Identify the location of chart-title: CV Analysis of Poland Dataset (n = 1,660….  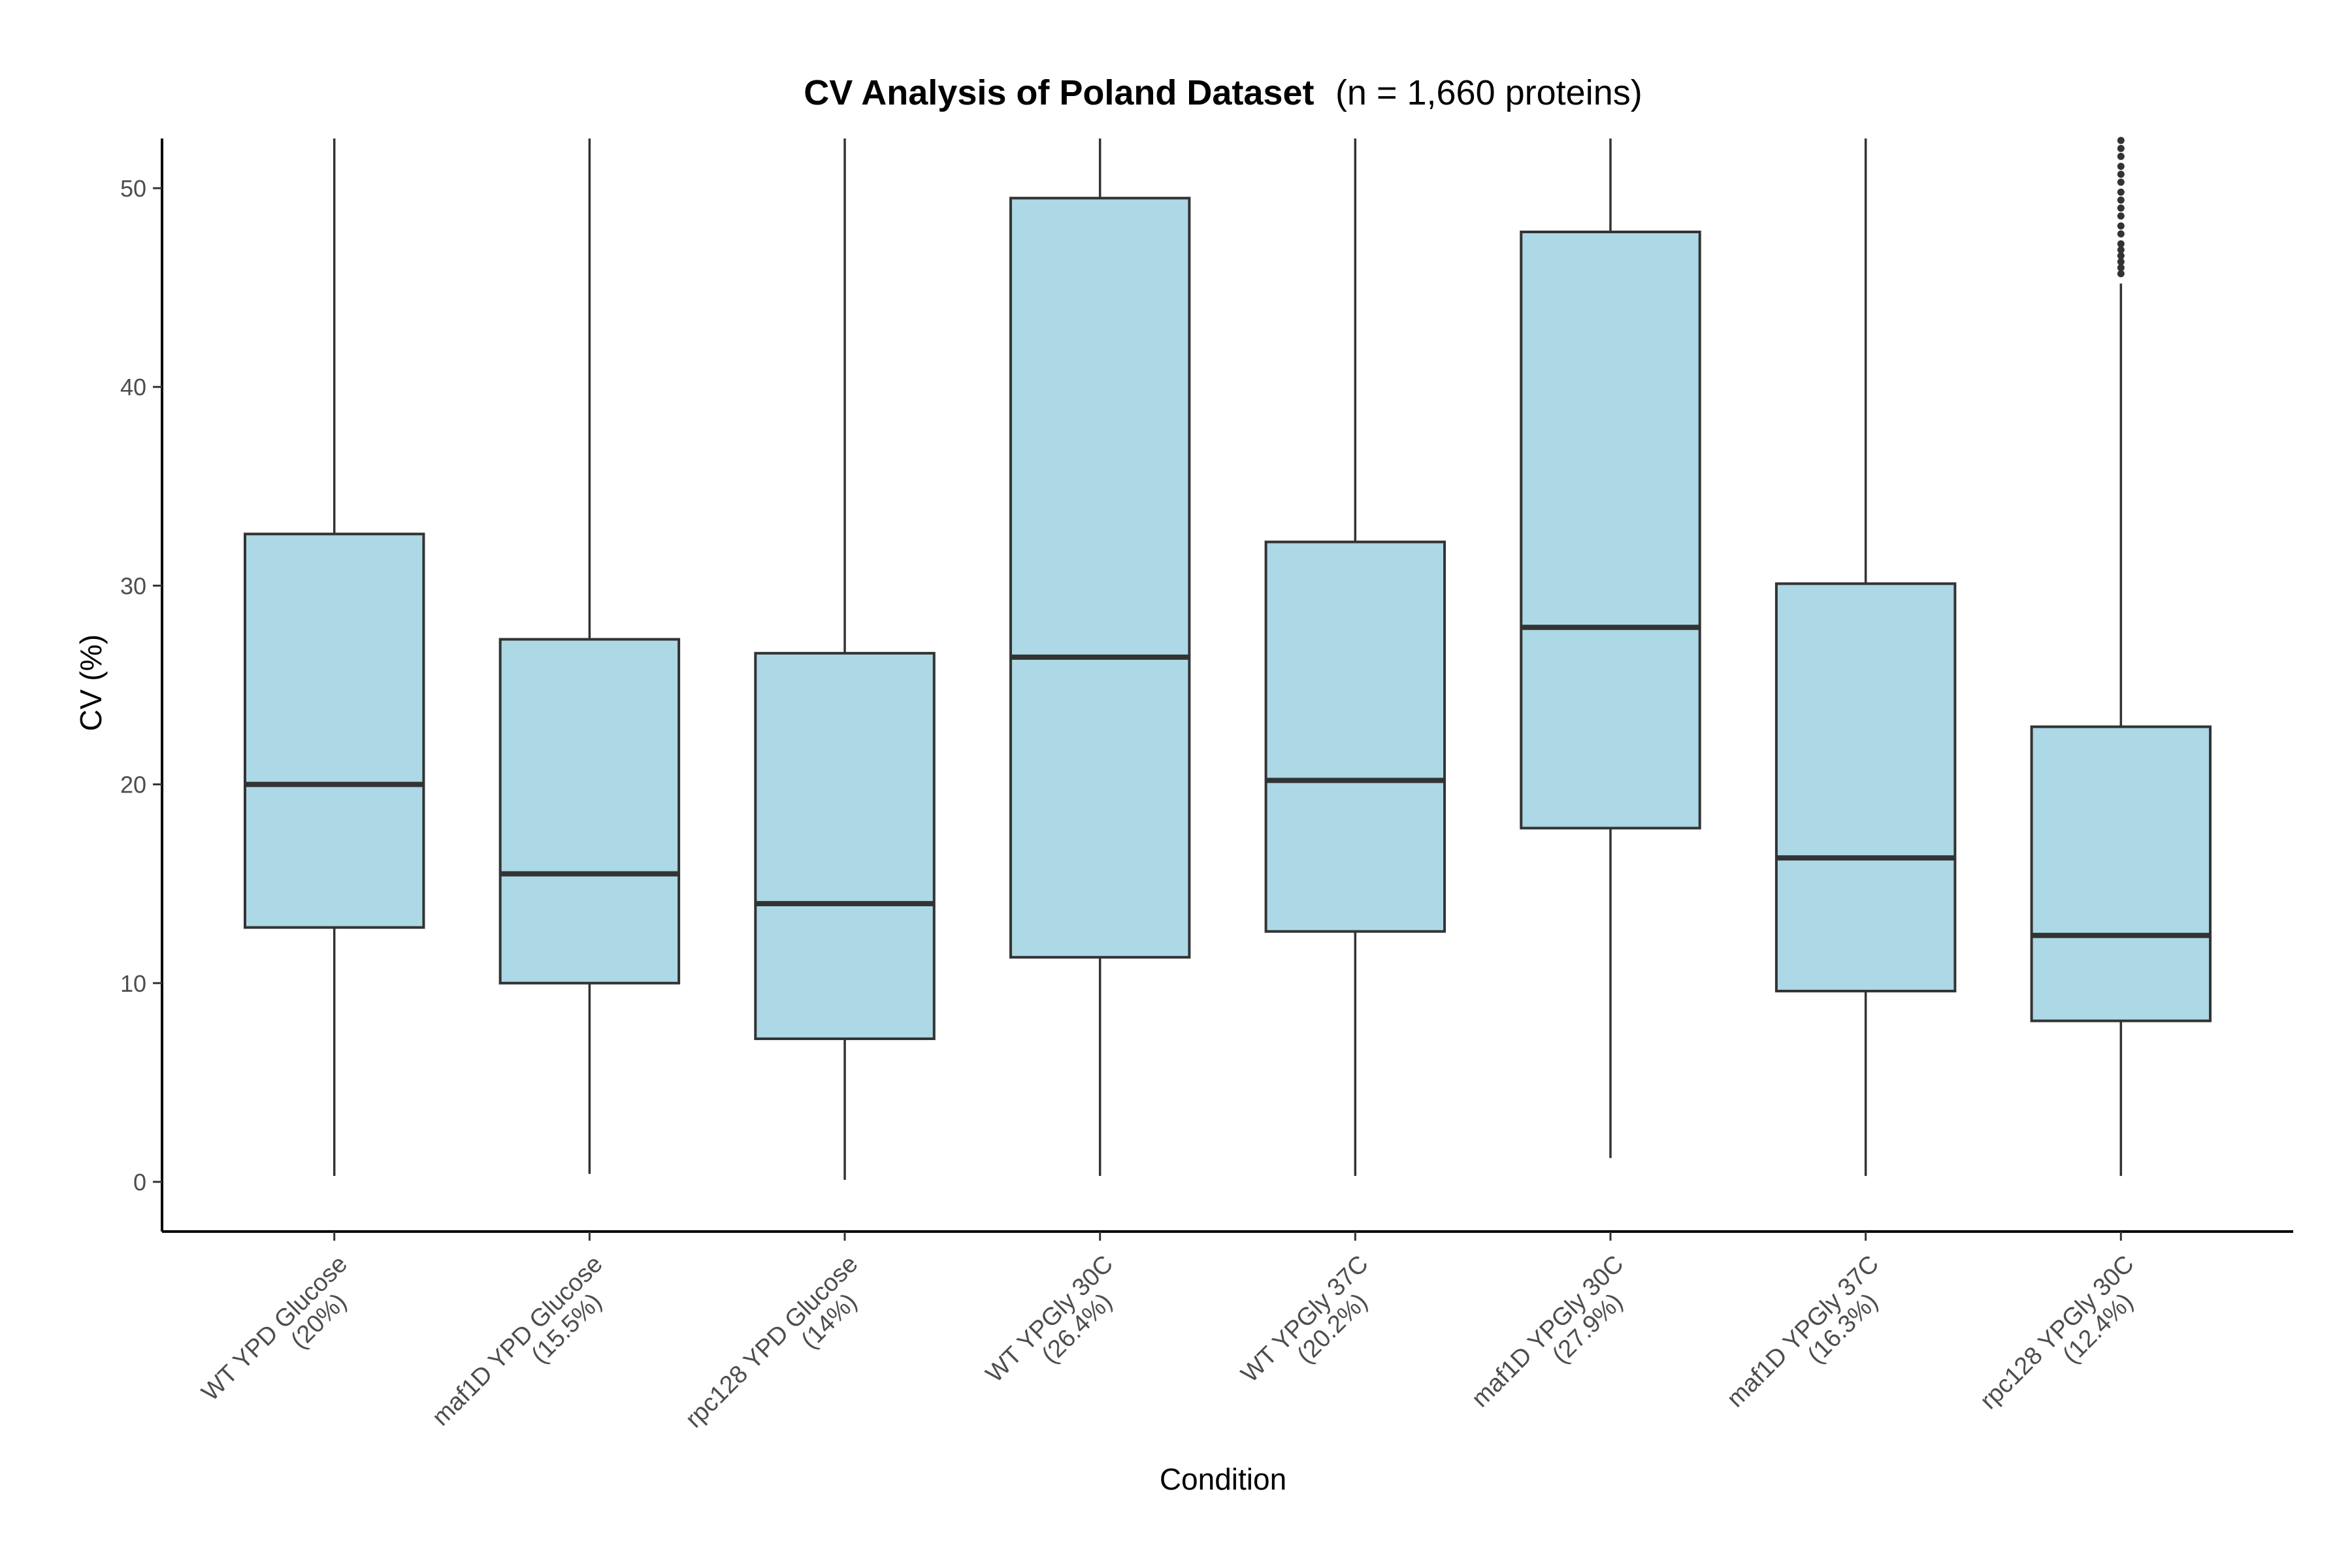
(1223, 92).